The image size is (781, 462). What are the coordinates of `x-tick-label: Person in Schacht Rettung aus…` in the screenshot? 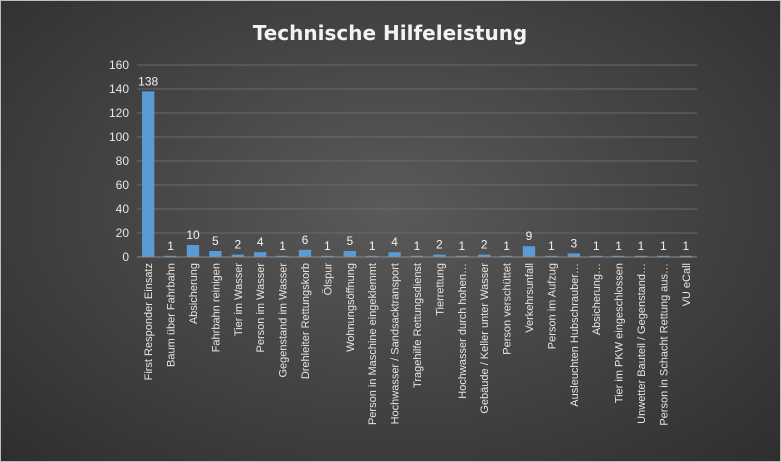 It's located at (664, 344).